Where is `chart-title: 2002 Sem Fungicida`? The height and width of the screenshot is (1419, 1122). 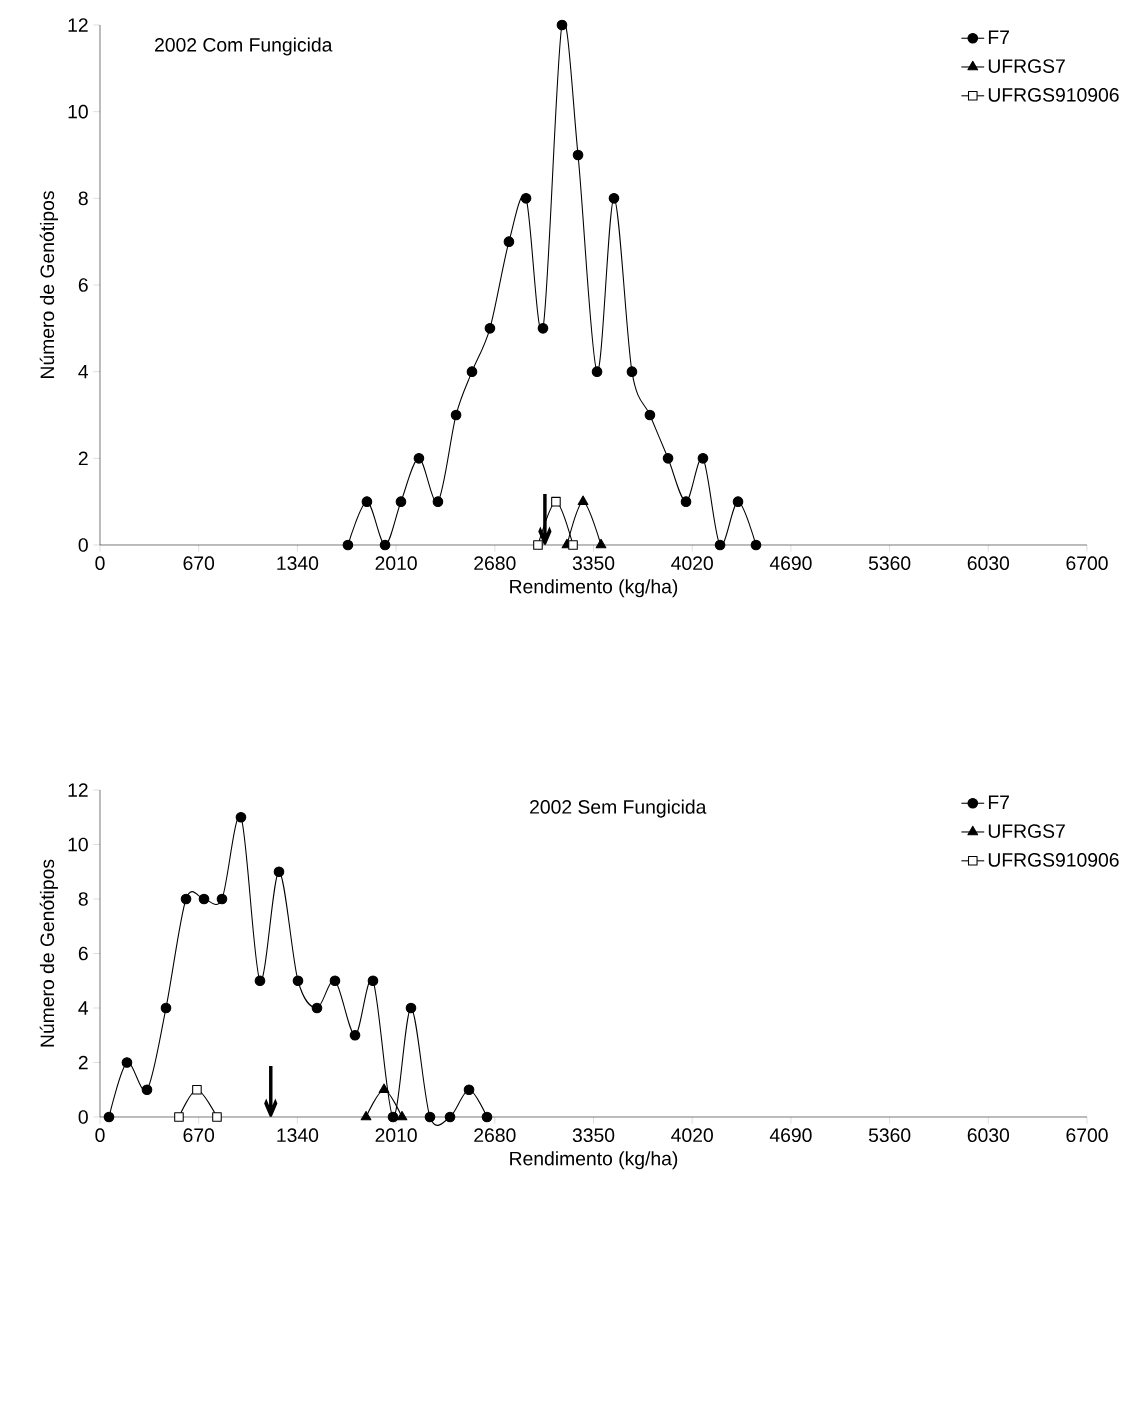
chart-title: 2002 Sem Fungicida is located at coordinates (618, 808).